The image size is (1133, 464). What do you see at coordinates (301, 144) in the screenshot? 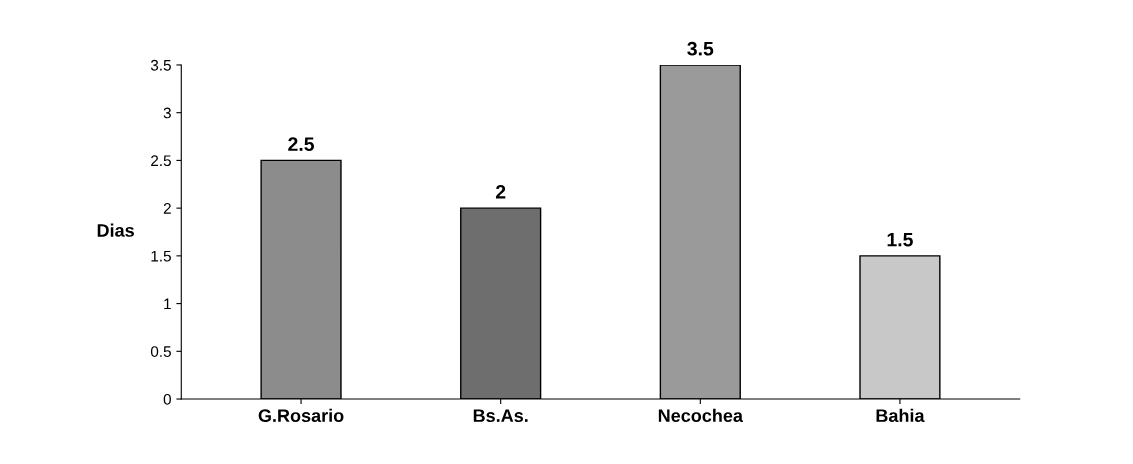
I see `data-label: 2.5` at bounding box center [301, 144].